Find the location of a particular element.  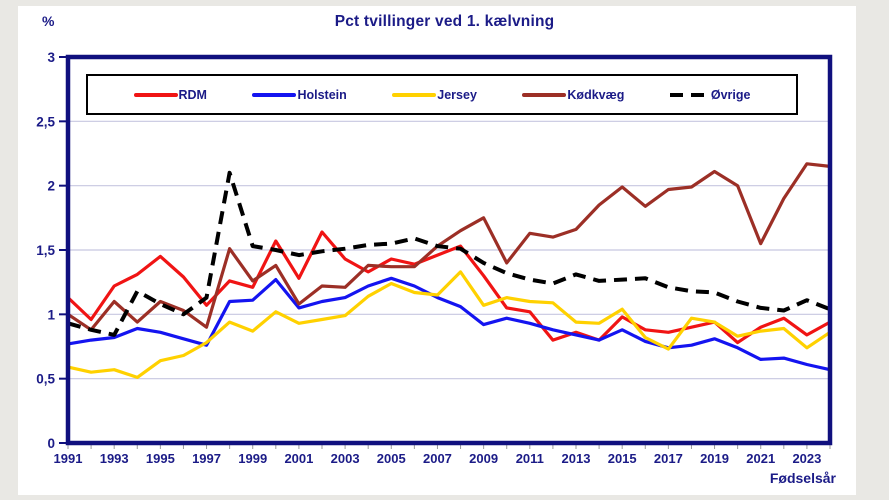

legend-item-holstein: Holstein is located at coordinates (299, 94).